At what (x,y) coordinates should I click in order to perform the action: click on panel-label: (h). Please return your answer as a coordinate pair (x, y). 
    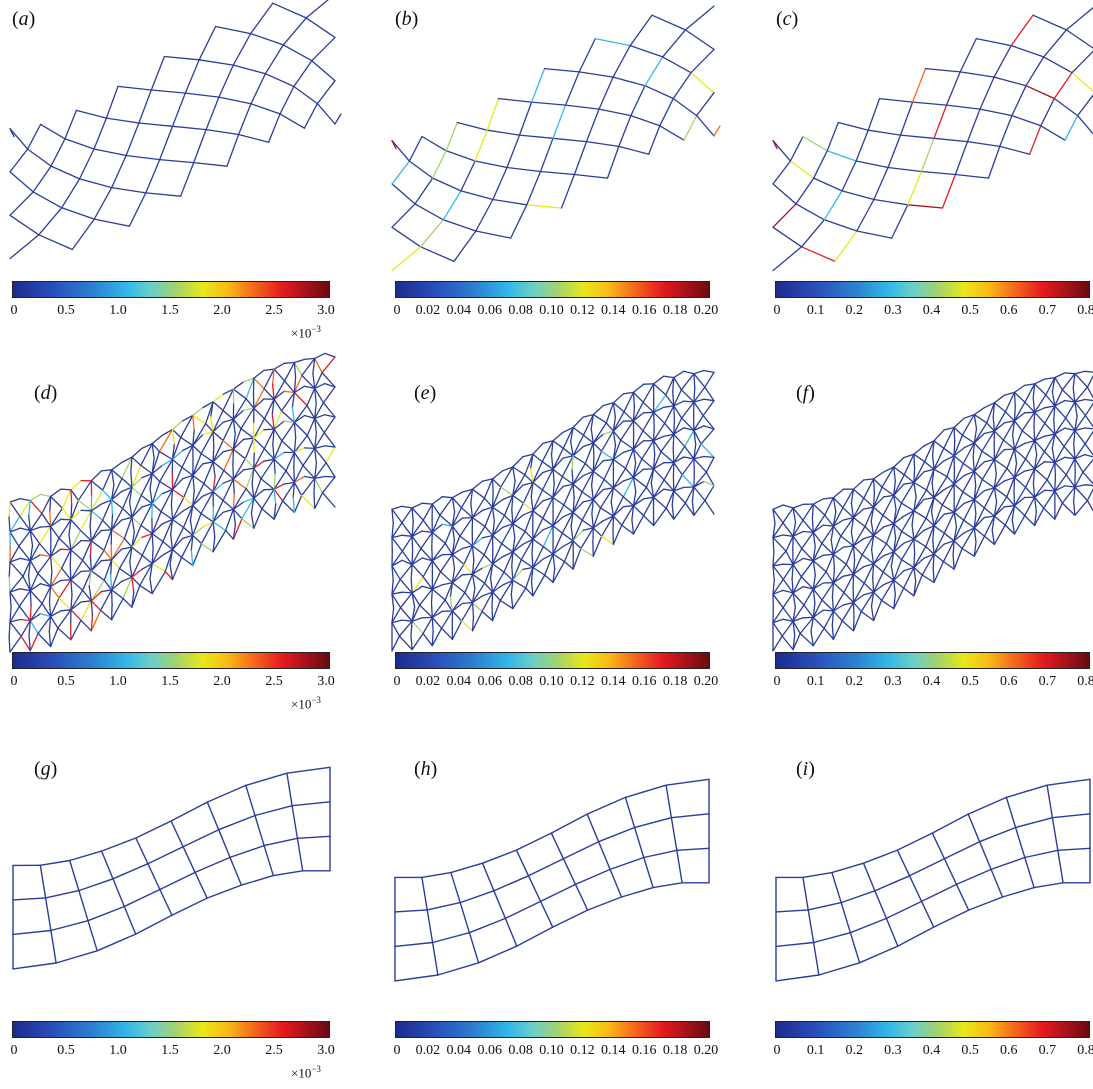
    Looking at the image, I should click on (426, 769).